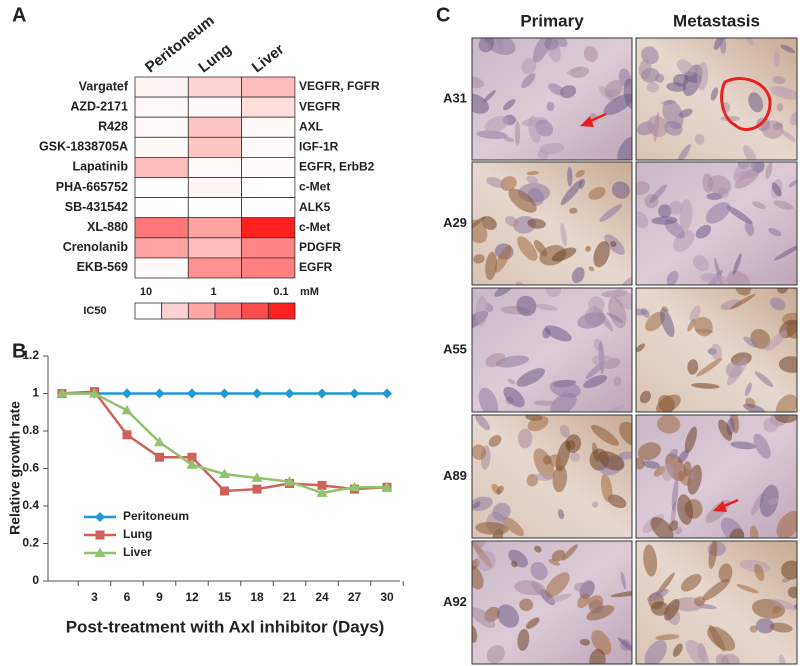 This screenshot has width=800, height=666. I want to click on colorbar-tick-label: 0.1, so click(280, 292).